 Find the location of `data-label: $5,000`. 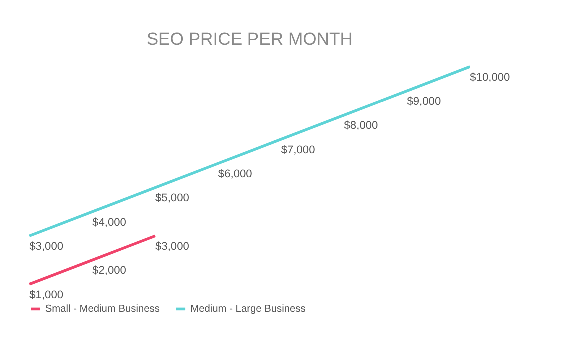

data-label: $5,000 is located at coordinates (172, 198).